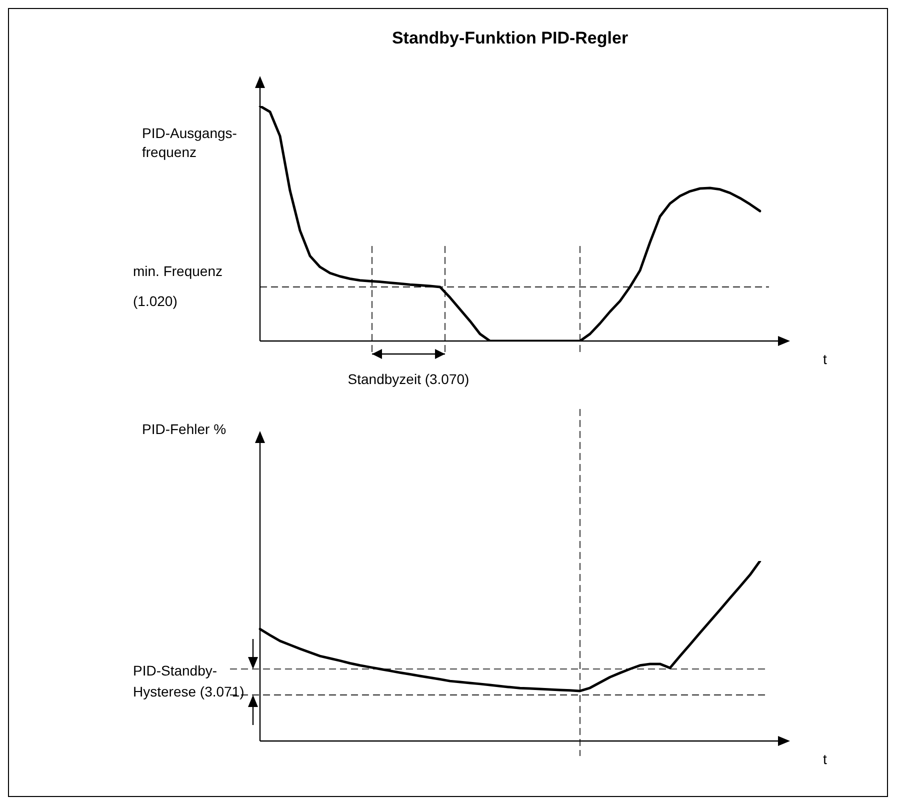 The height and width of the screenshot is (803, 897). I want to click on ref-line-label: min. Frequenz (1.020), so click(177, 285).